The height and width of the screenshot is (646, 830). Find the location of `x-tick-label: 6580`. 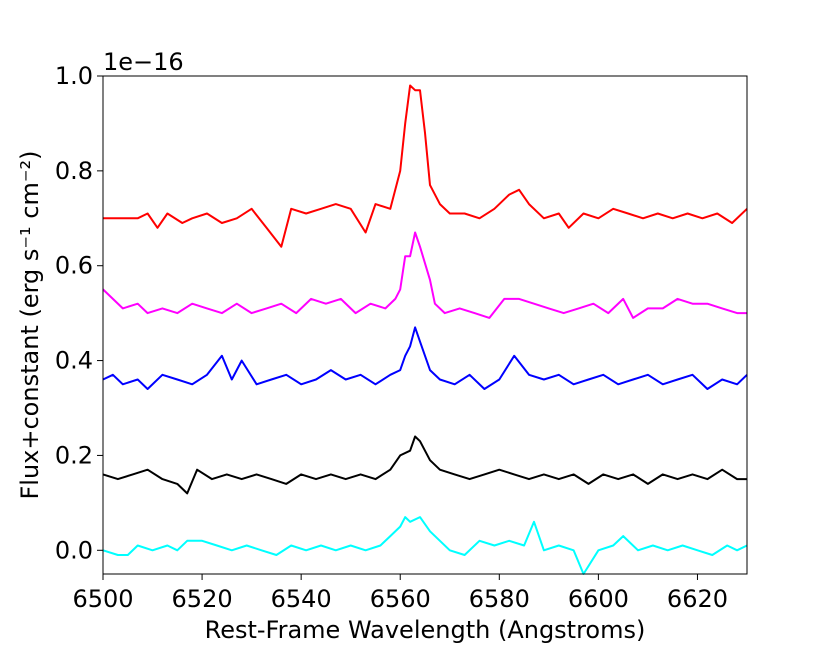

x-tick-label: 6580 is located at coordinates (499, 599).